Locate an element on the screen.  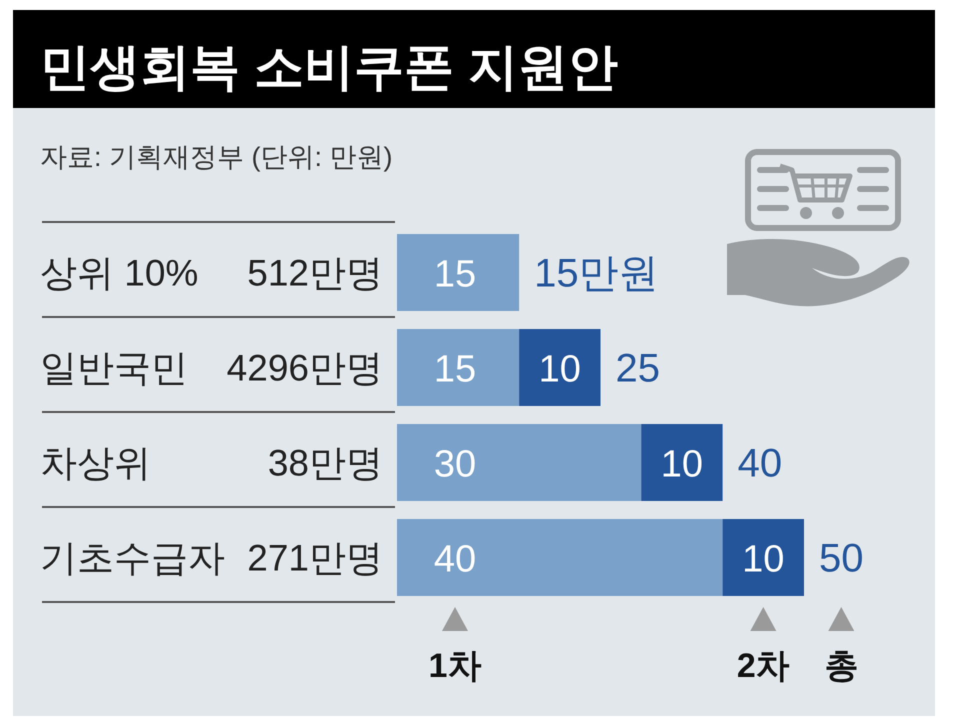
total-label: 40 is located at coordinates (760, 464).